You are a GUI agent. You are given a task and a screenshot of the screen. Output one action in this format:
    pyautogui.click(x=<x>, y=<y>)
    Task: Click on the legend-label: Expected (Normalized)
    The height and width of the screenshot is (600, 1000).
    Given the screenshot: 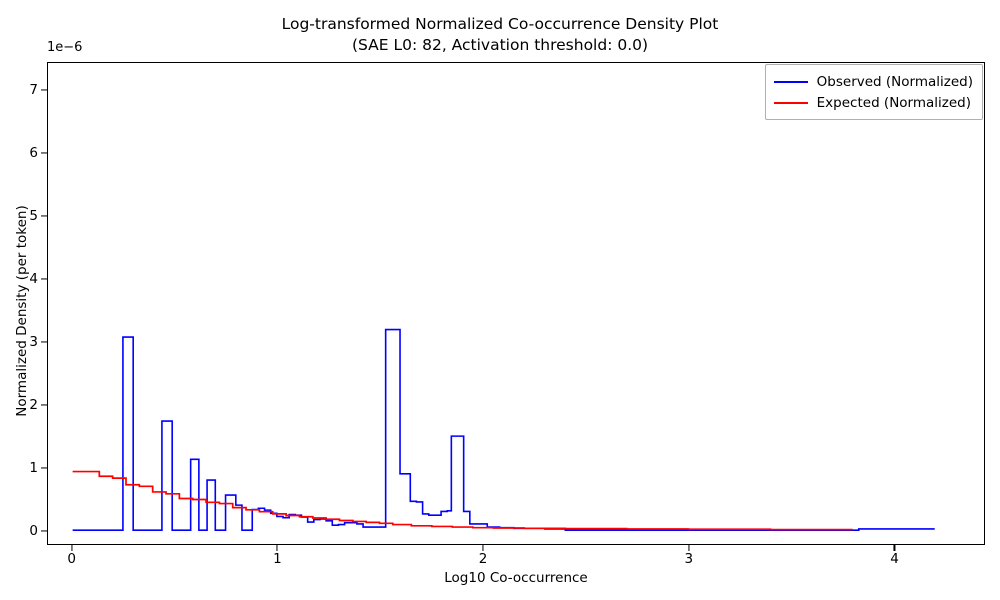 What is the action you would take?
    pyautogui.click(x=894, y=102)
    